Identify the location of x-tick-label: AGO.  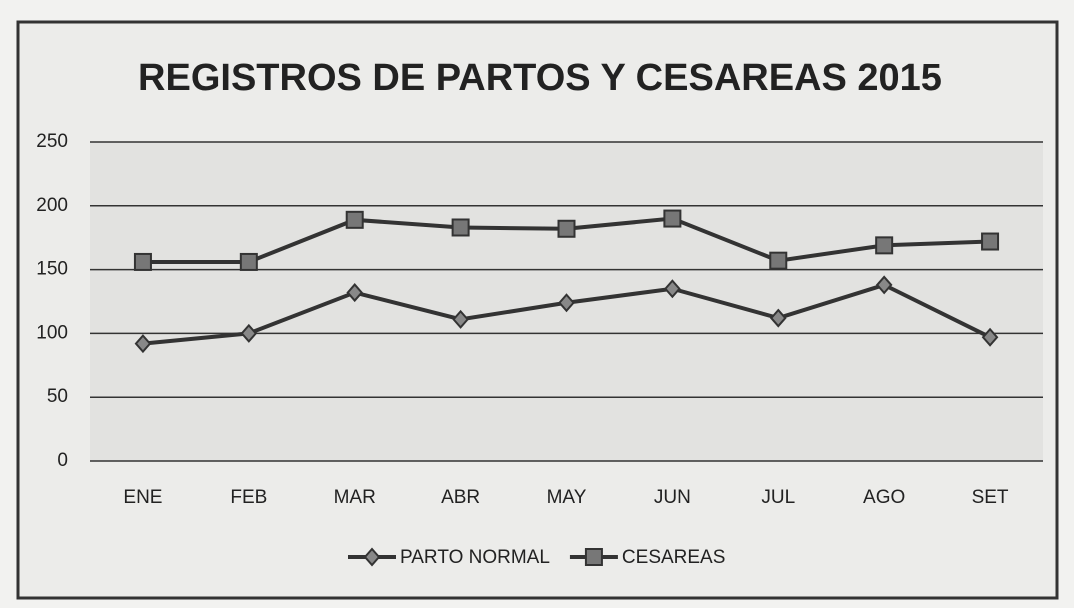
(884, 497).